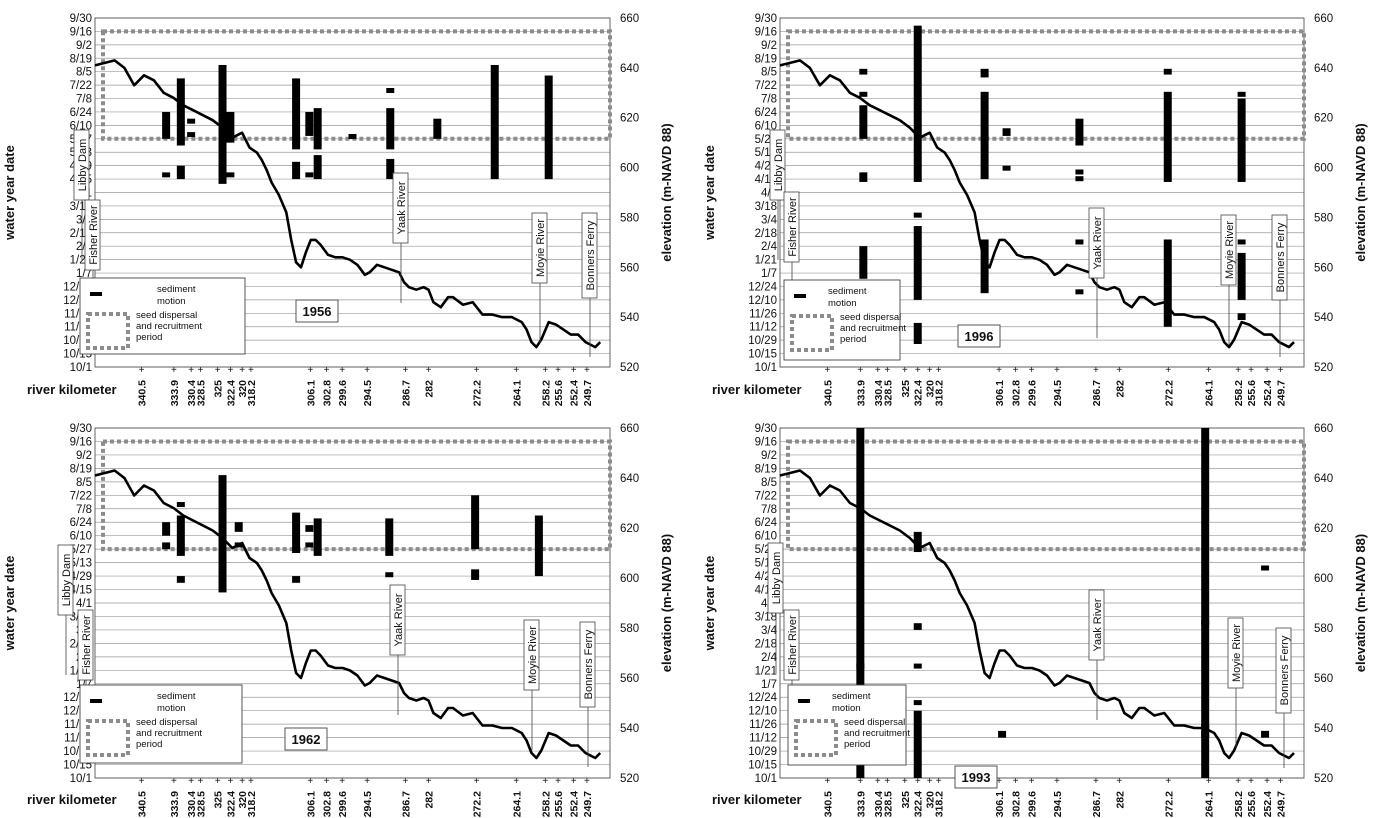 The width and height of the screenshot is (1380, 818). I want to click on km-tick-label: 328.5, so click(888, 393).